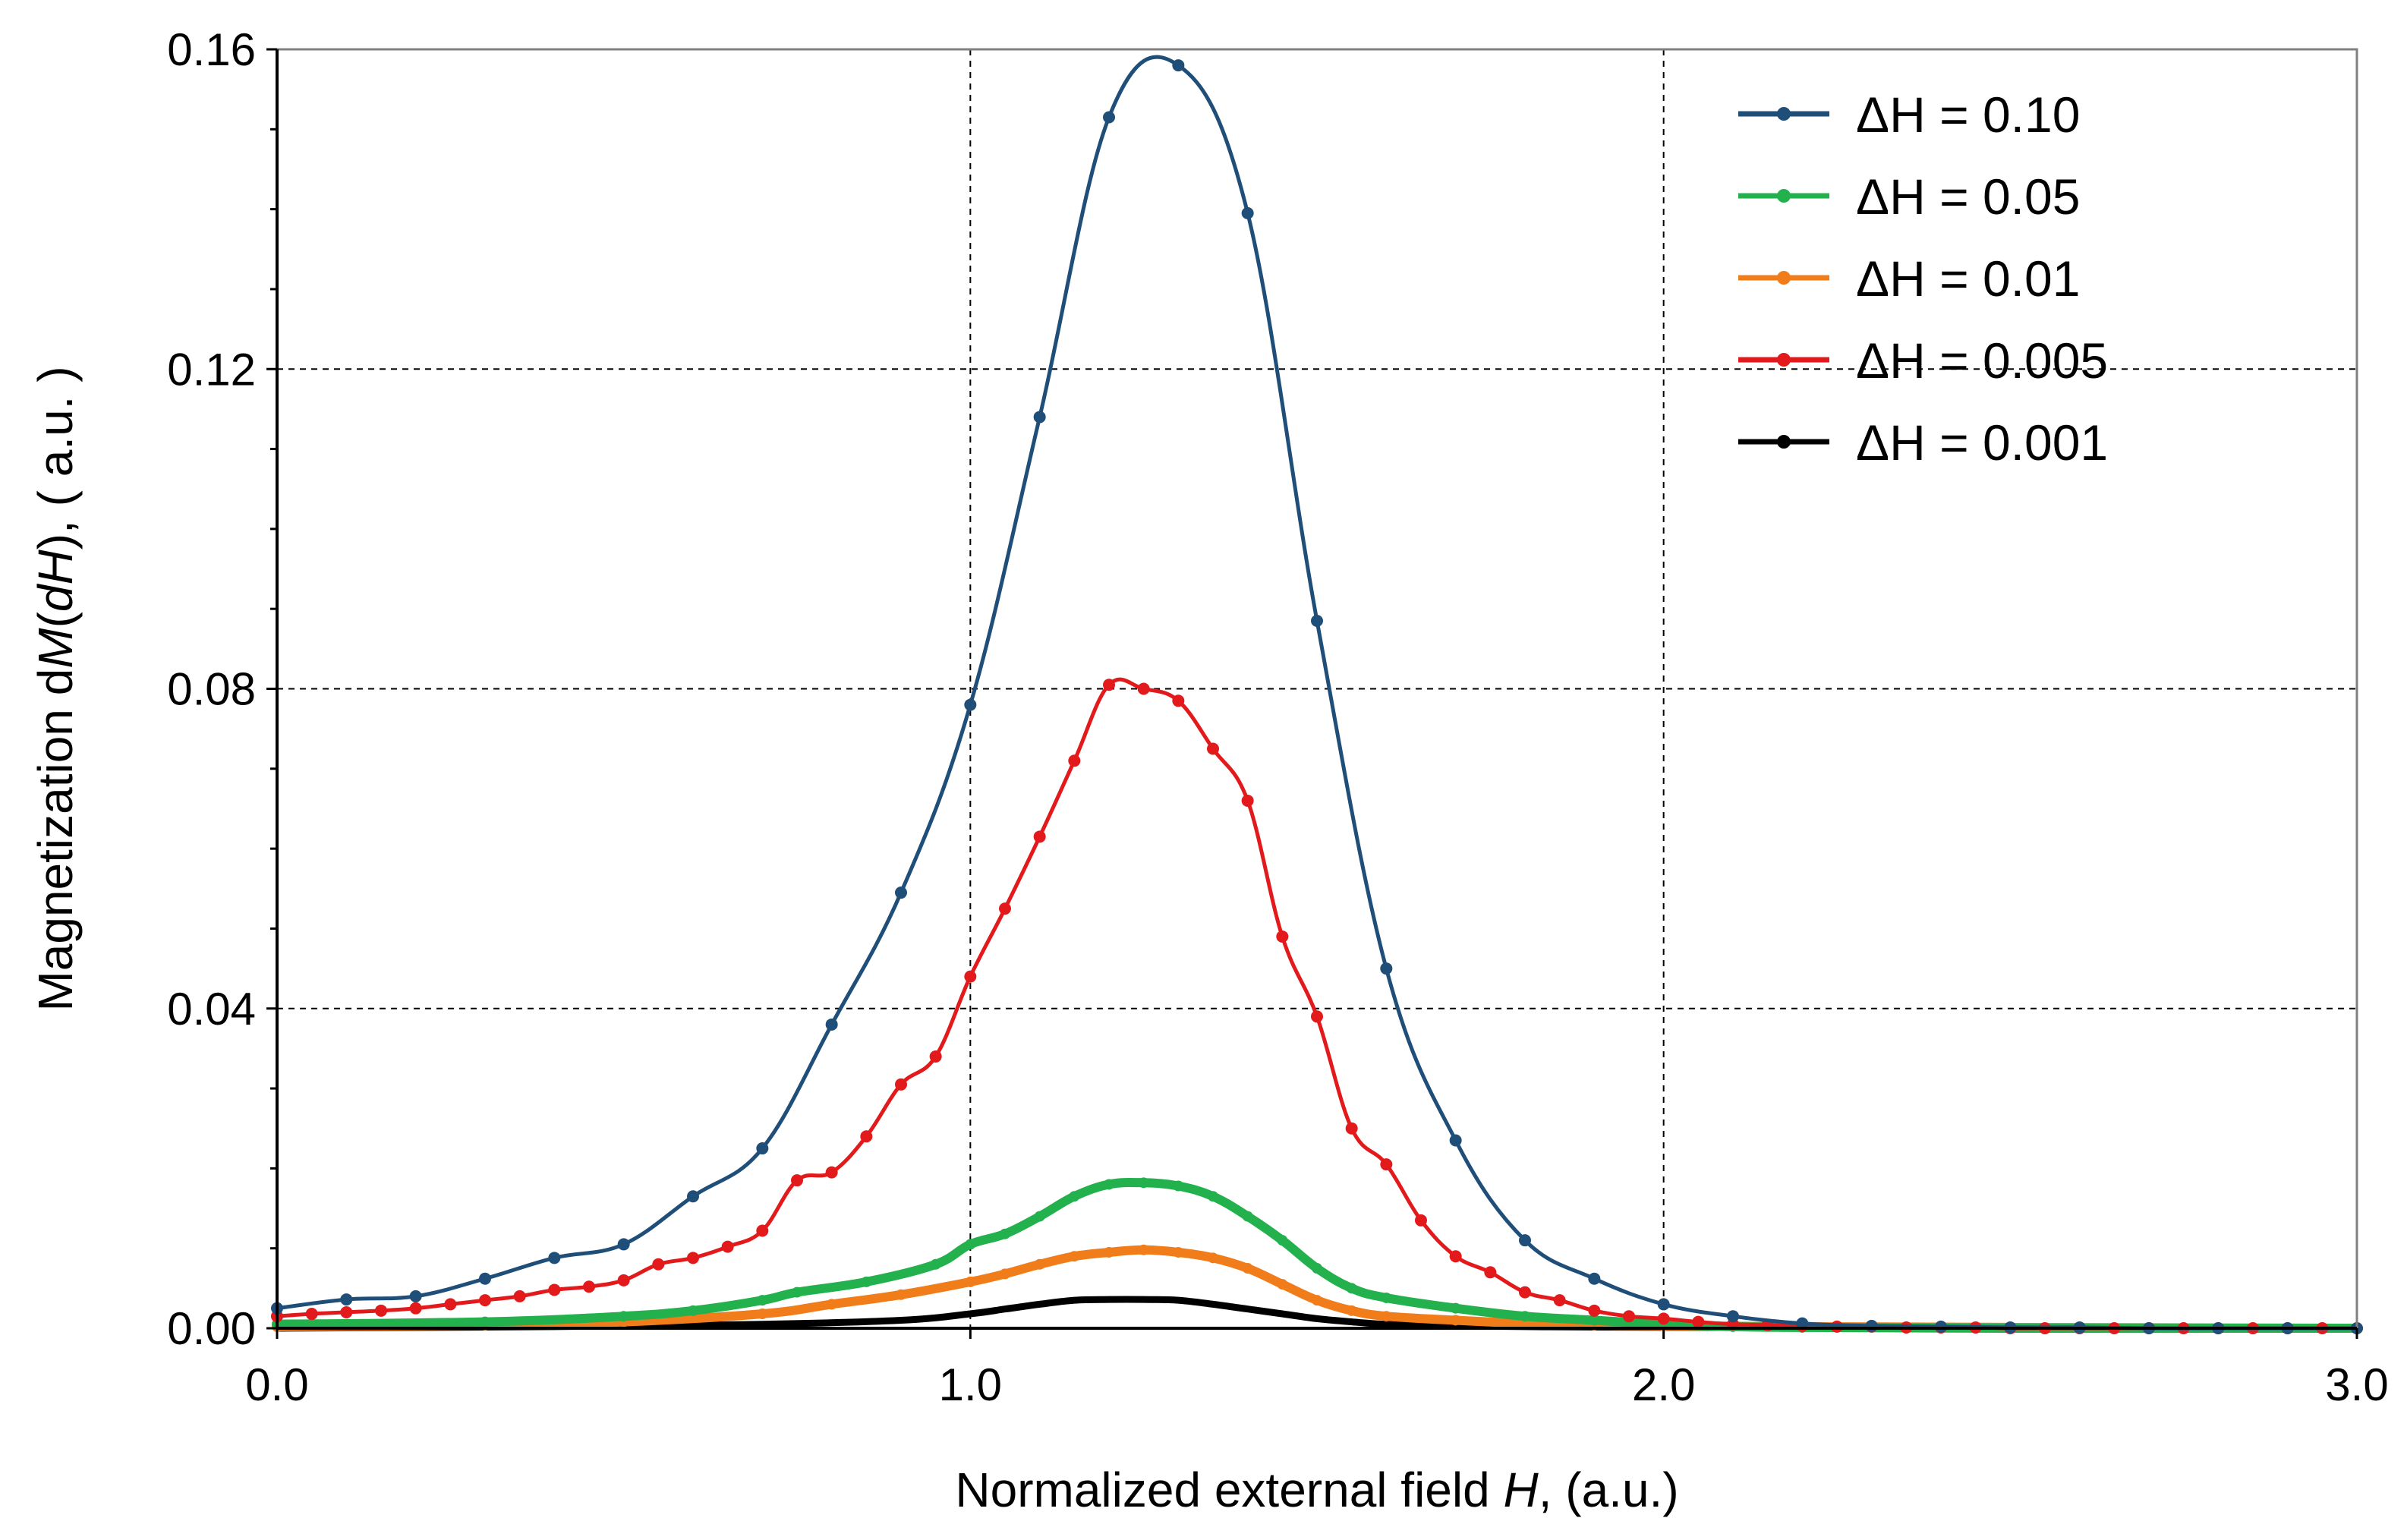  Describe the element at coordinates (1982, 360) in the screenshot. I see `legend-label: ΔH = 0.005` at that location.